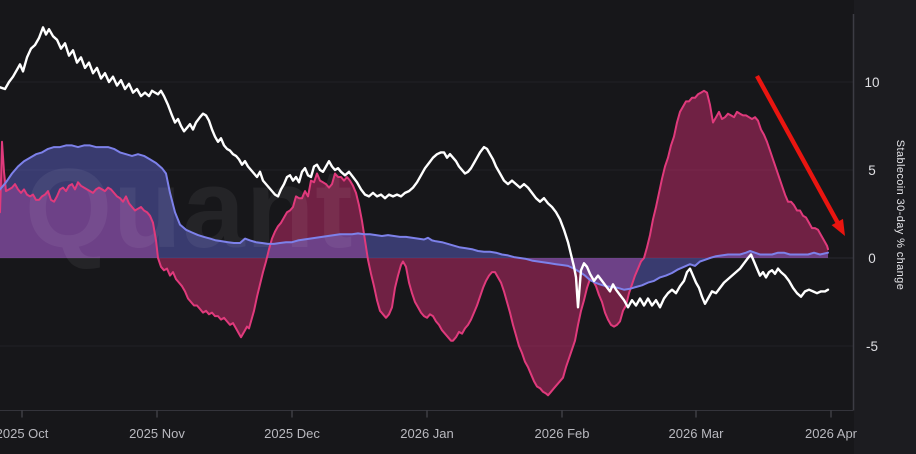 The height and width of the screenshot is (454, 916). Describe the element at coordinates (24, 433) in the screenshot. I see `x-axis-tick-label: 2025 Oct` at that location.